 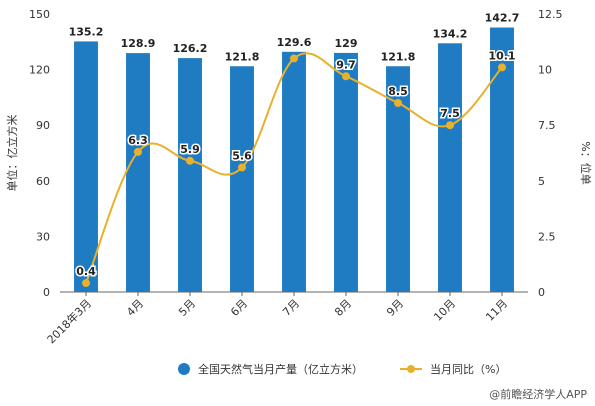 What do you see at coordinates (343, 308) in the screenshot?
I see `x-tick-label: 8月` at bounding box center [343, 308].